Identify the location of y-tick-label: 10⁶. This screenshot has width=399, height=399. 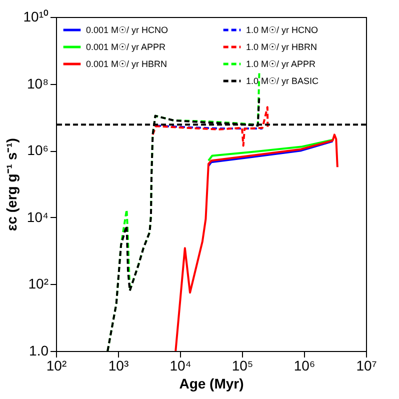
(37, 150).